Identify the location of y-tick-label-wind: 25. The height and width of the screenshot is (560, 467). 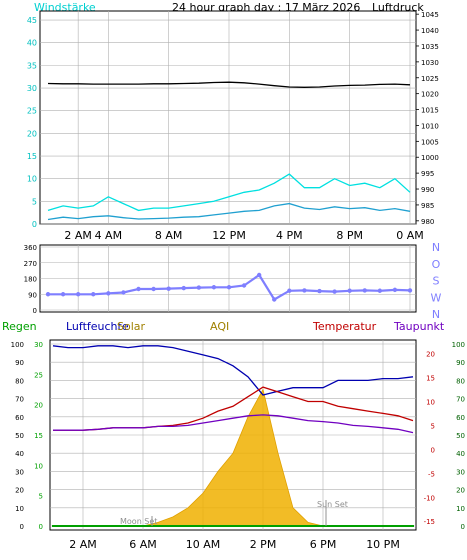
(32, 111).